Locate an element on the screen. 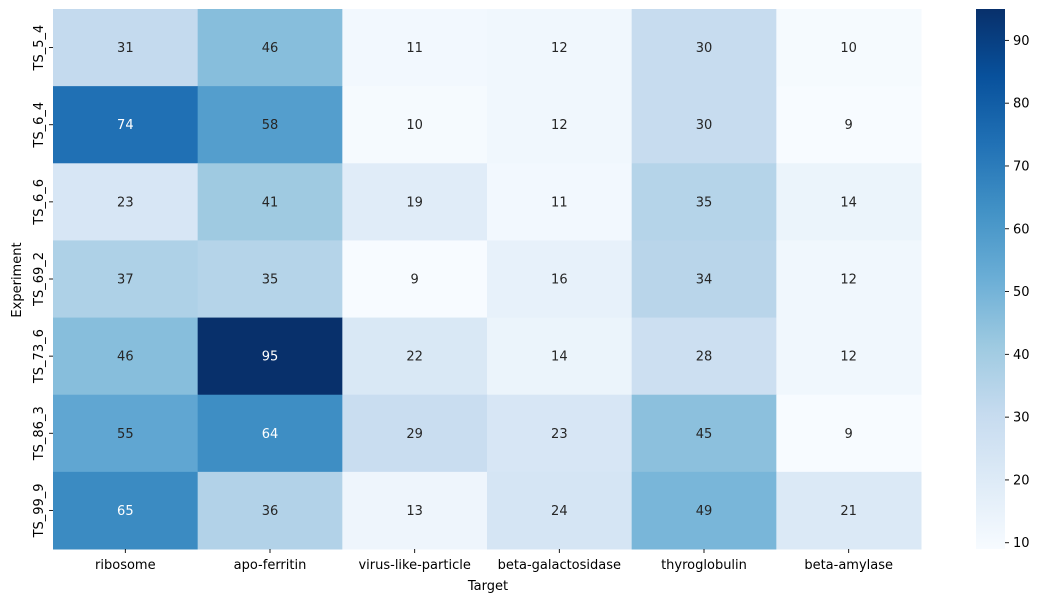 This screenshot has width=1039, height=602. cell-value-label: 74 is located at coordinates (125, 125).